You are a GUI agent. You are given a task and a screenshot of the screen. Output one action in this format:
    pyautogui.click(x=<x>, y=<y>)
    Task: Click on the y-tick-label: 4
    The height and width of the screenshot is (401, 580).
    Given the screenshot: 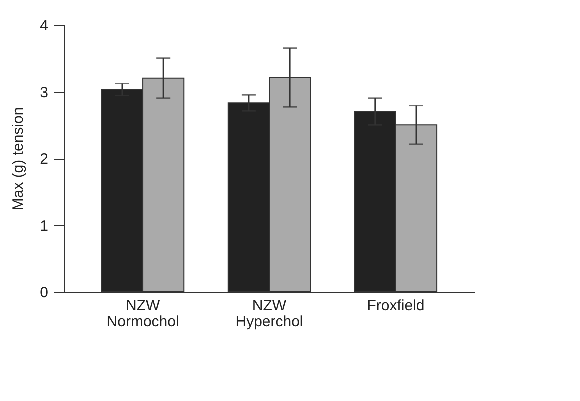 What is the action you would take?
    pyautogui.click(x=44, y=26)
    